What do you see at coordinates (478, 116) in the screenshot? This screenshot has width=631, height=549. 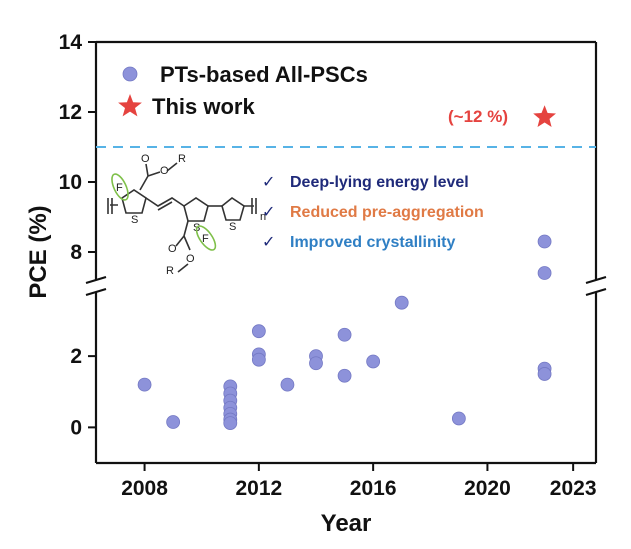 I see `this-work-value-label: (~12 %)` at bounding box center [478, 116].